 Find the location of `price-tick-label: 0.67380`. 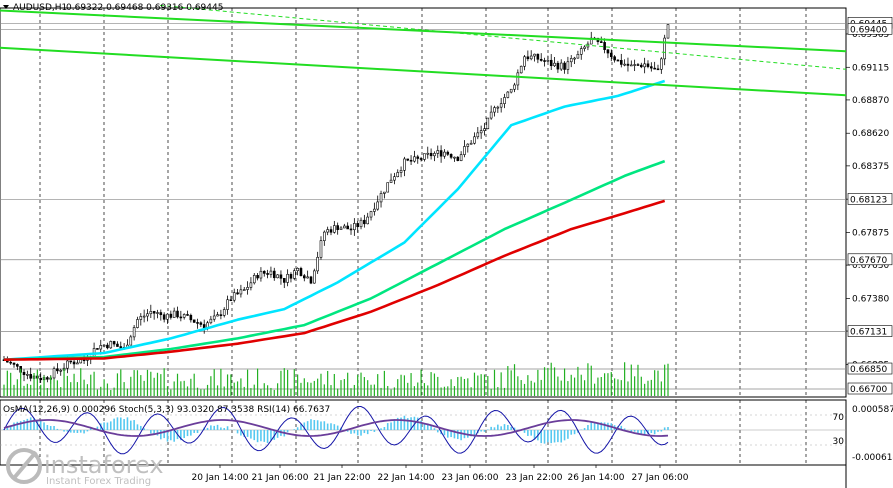

price-tick-label: 0.67380 is located at coordinates (870, 299).